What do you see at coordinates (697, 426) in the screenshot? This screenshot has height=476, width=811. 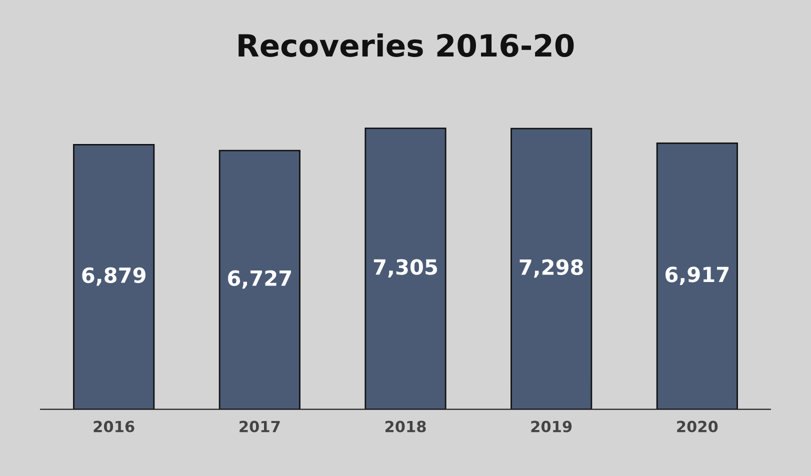 I see `x-tick-label: 2020` at bounding box center [697, 426].